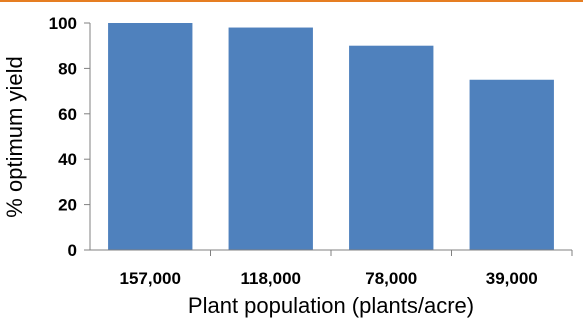  I want to click on x-tick-label: 39,000, so click(512, 278).